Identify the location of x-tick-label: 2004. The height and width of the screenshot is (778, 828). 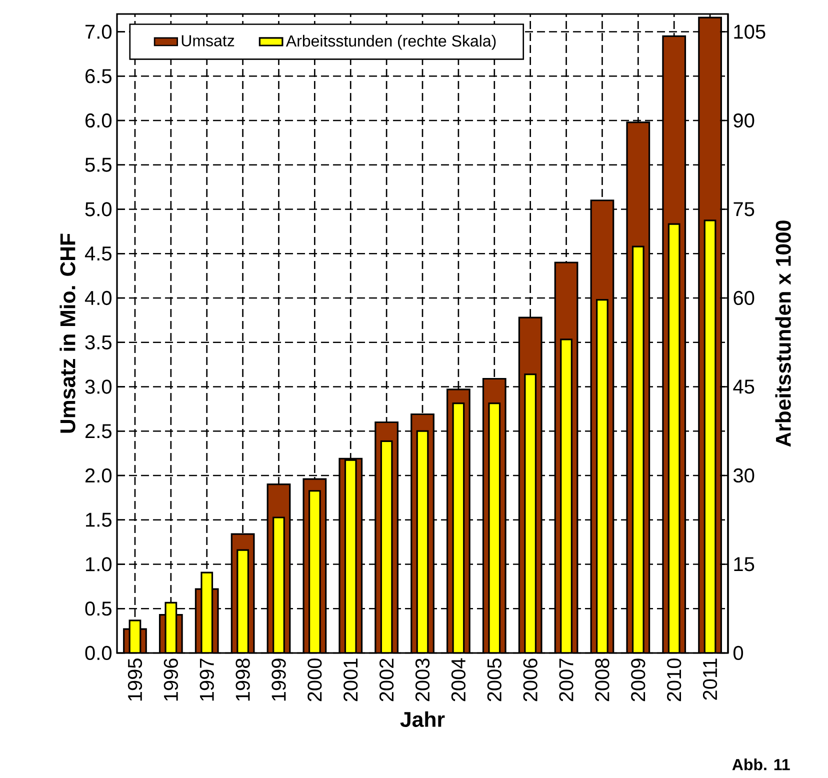
(458, 680).